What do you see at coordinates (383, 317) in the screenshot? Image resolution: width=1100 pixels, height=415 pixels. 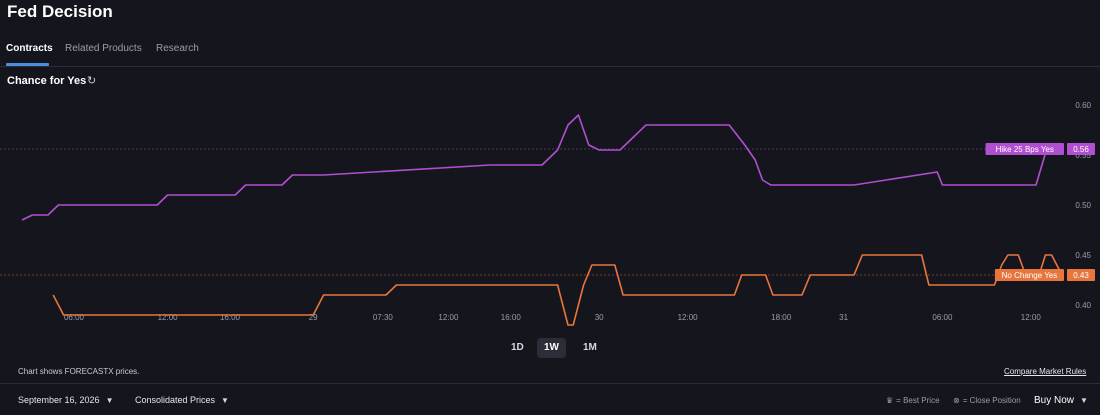 I see `x-tick-label: 07:30` at bounding box center [383, 317].